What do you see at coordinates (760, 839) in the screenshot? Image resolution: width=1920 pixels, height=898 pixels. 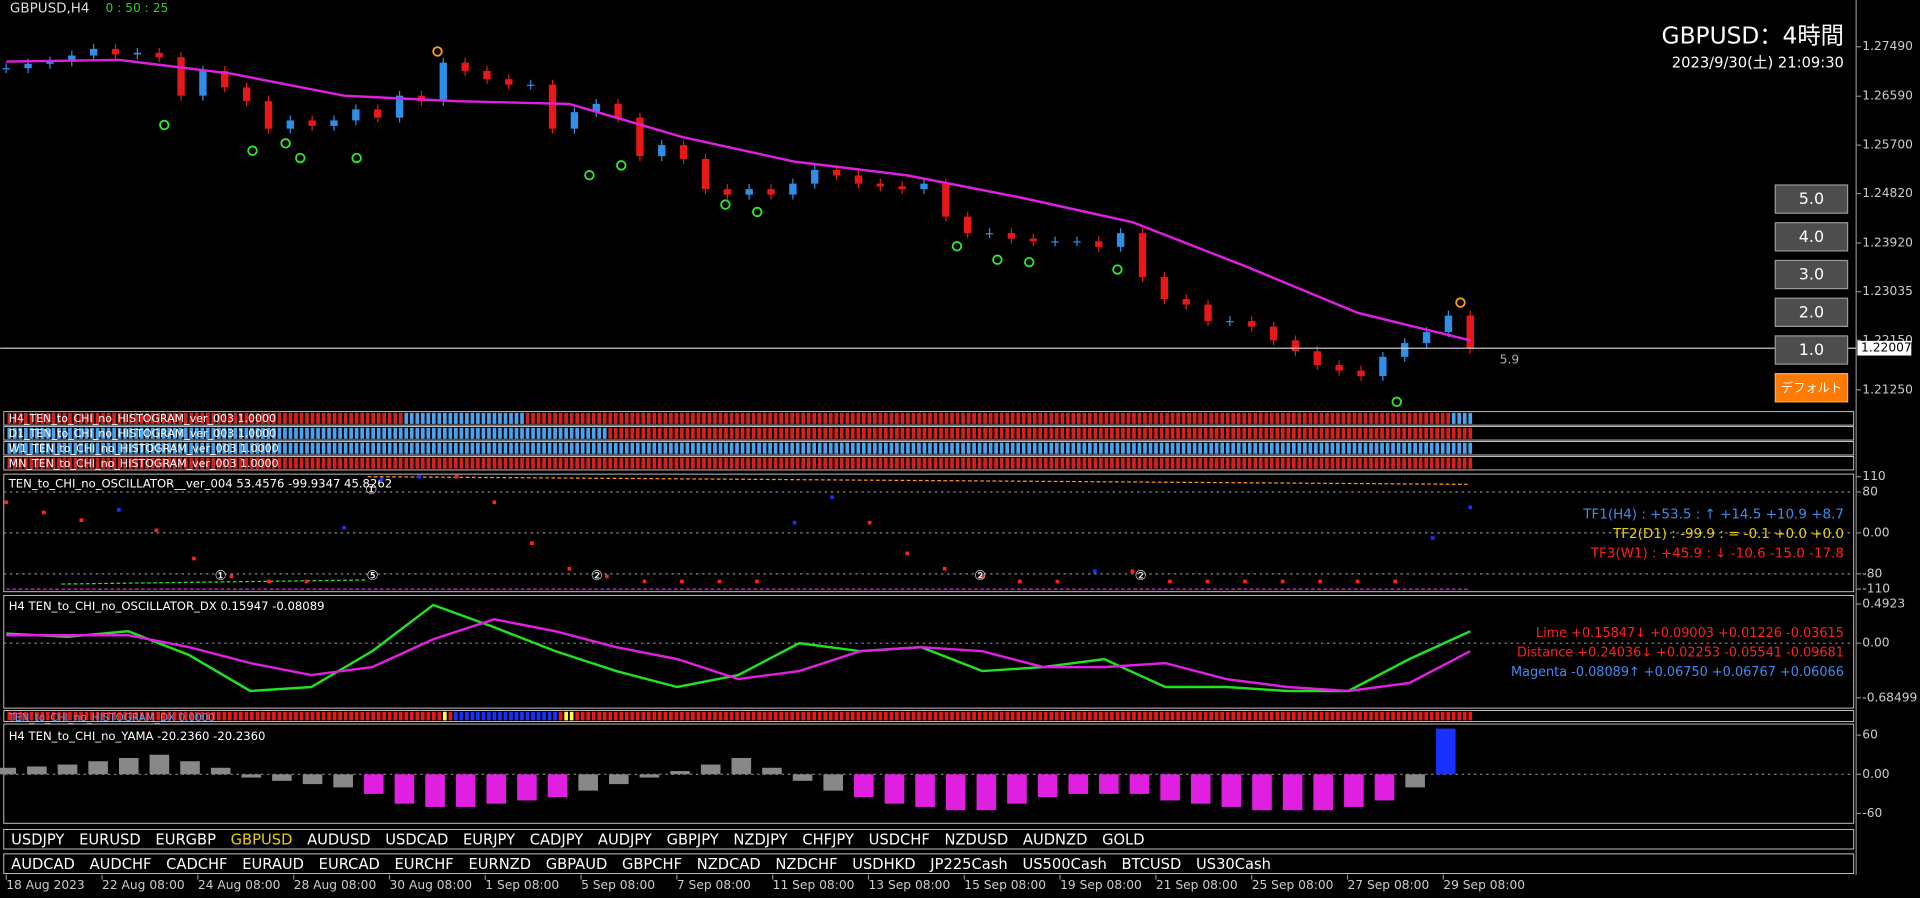 I see `symbol-tab: NZDJPY` at bounding box center [760, 839].